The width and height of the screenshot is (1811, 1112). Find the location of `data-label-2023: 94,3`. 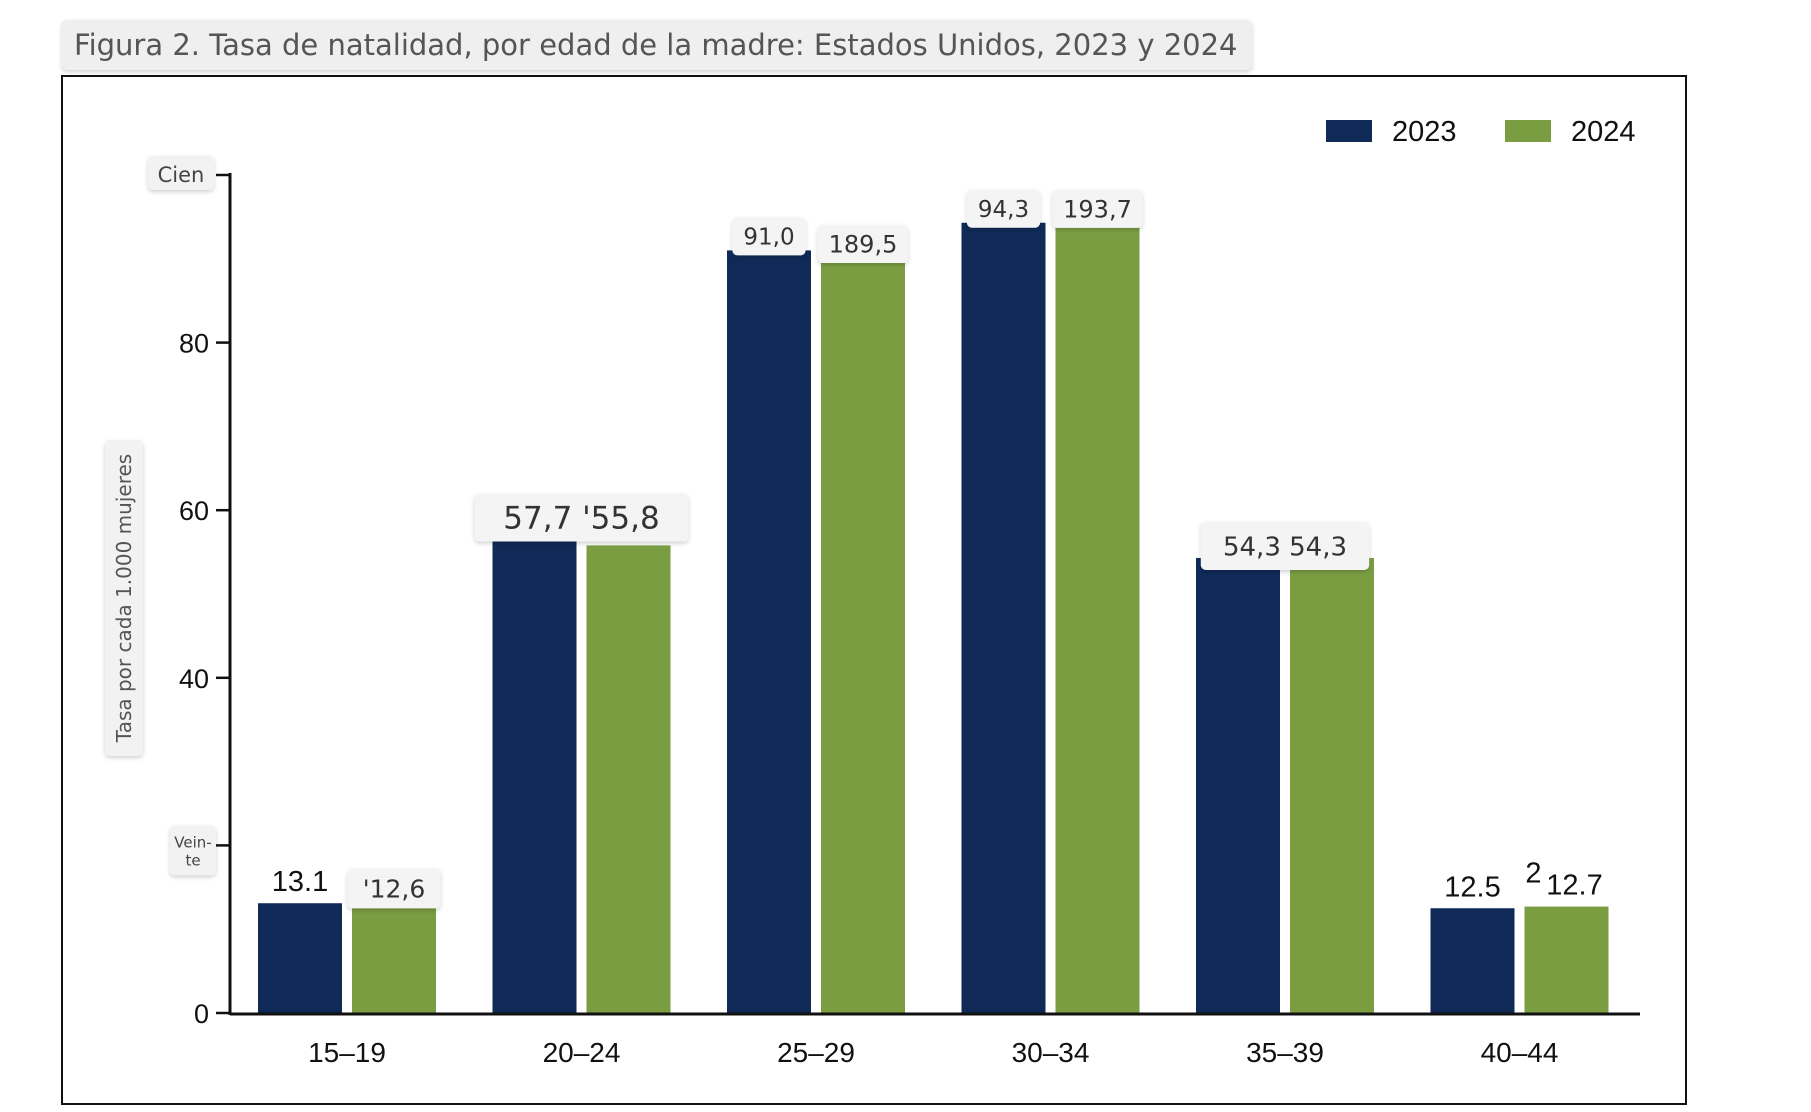

data-label-2023: 94,3 is located at coordinates (1003, 210).